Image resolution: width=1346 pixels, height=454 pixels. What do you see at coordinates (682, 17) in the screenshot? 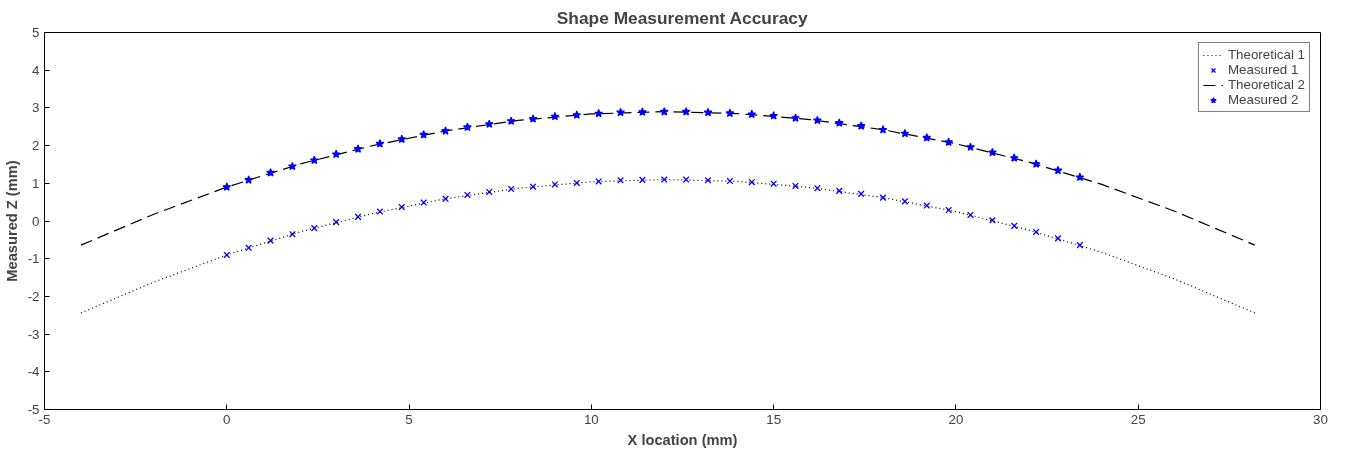
I see `chart-title: Shape Measurement Accuracy` at bounding box center [682, 17].